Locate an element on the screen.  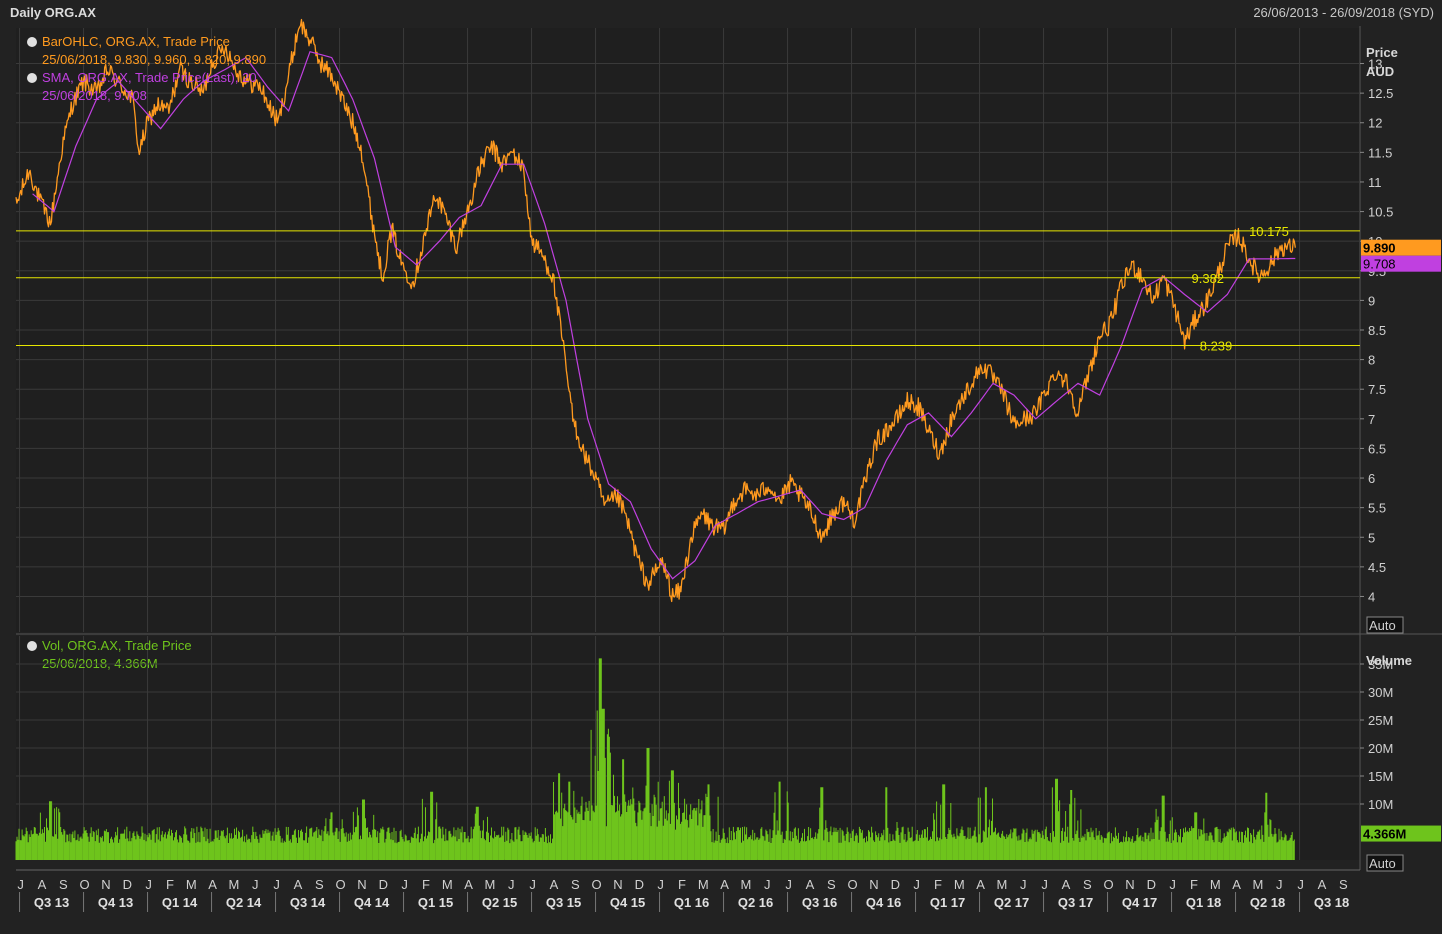
y-tick-label: 5.5 is located at coordinates (1377, 508).